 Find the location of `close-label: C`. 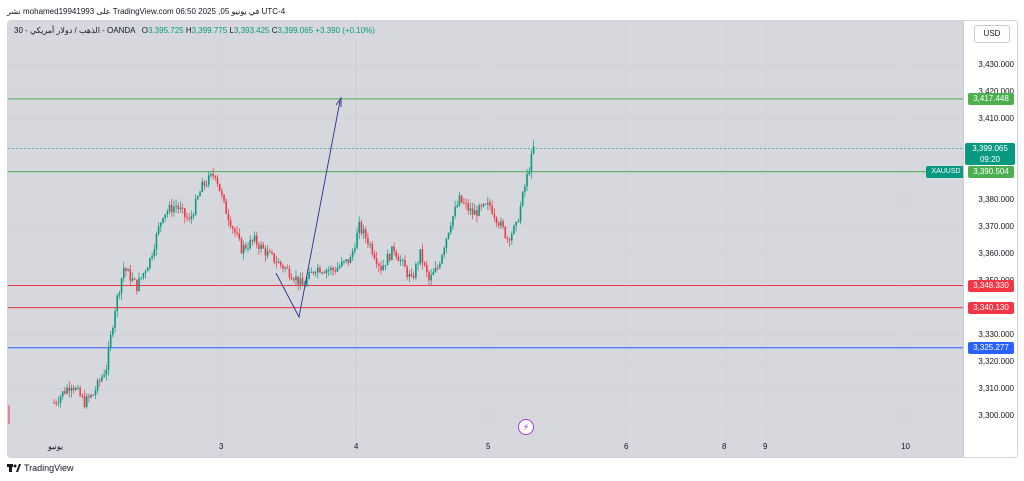

close-label: C is located at coordinates (274, 30).